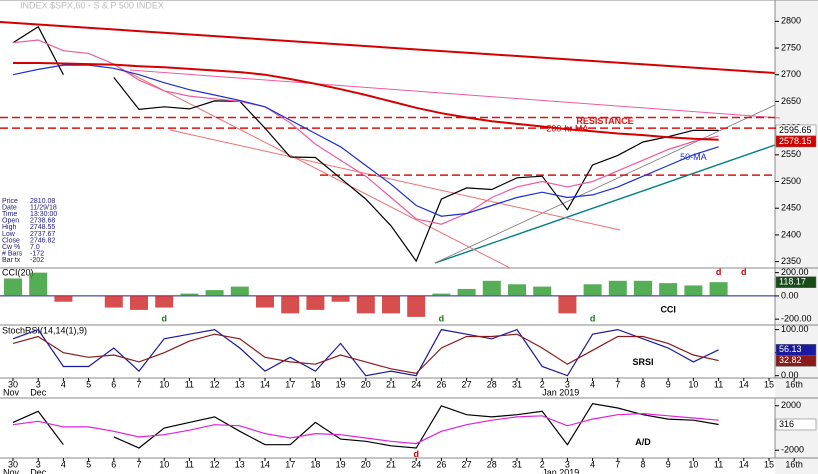 The image size is (818, 474). I want to click on series-label: 200-hr MA, so click(567, 129).